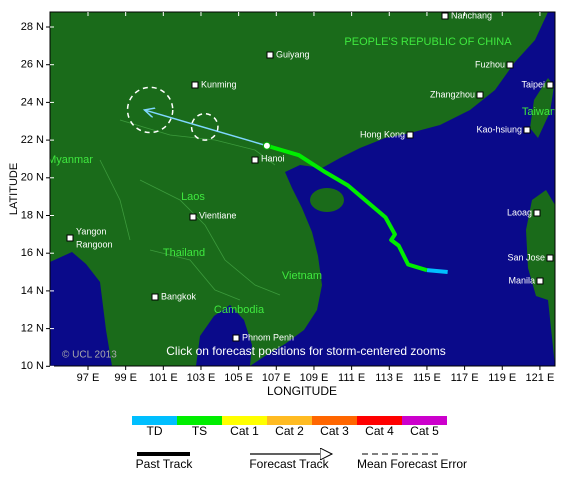 This screenshot has width=580, height=481. What do you see at coordinates (502, 378) in the screenshot?
I see `lon-tick-label: 119 E` at bounding box center [502, 378].